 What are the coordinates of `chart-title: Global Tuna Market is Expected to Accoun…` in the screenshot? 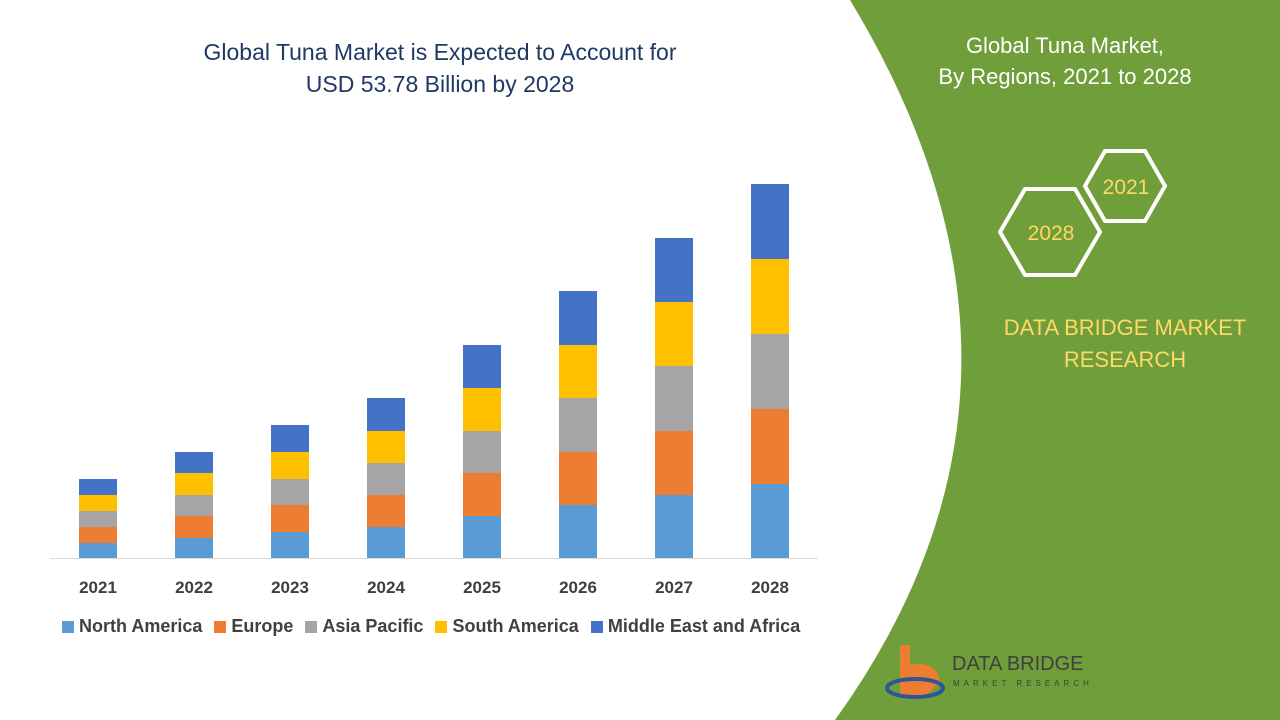 It's located at (440, 68).